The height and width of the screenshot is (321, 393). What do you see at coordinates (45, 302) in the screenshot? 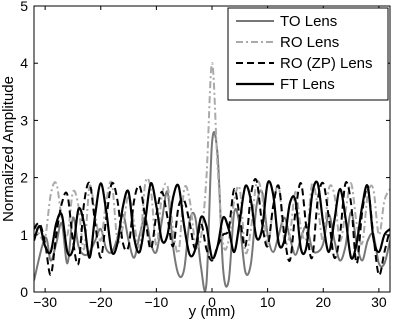
I see `x-tick-label: −30` at bounding box center [45, 302].